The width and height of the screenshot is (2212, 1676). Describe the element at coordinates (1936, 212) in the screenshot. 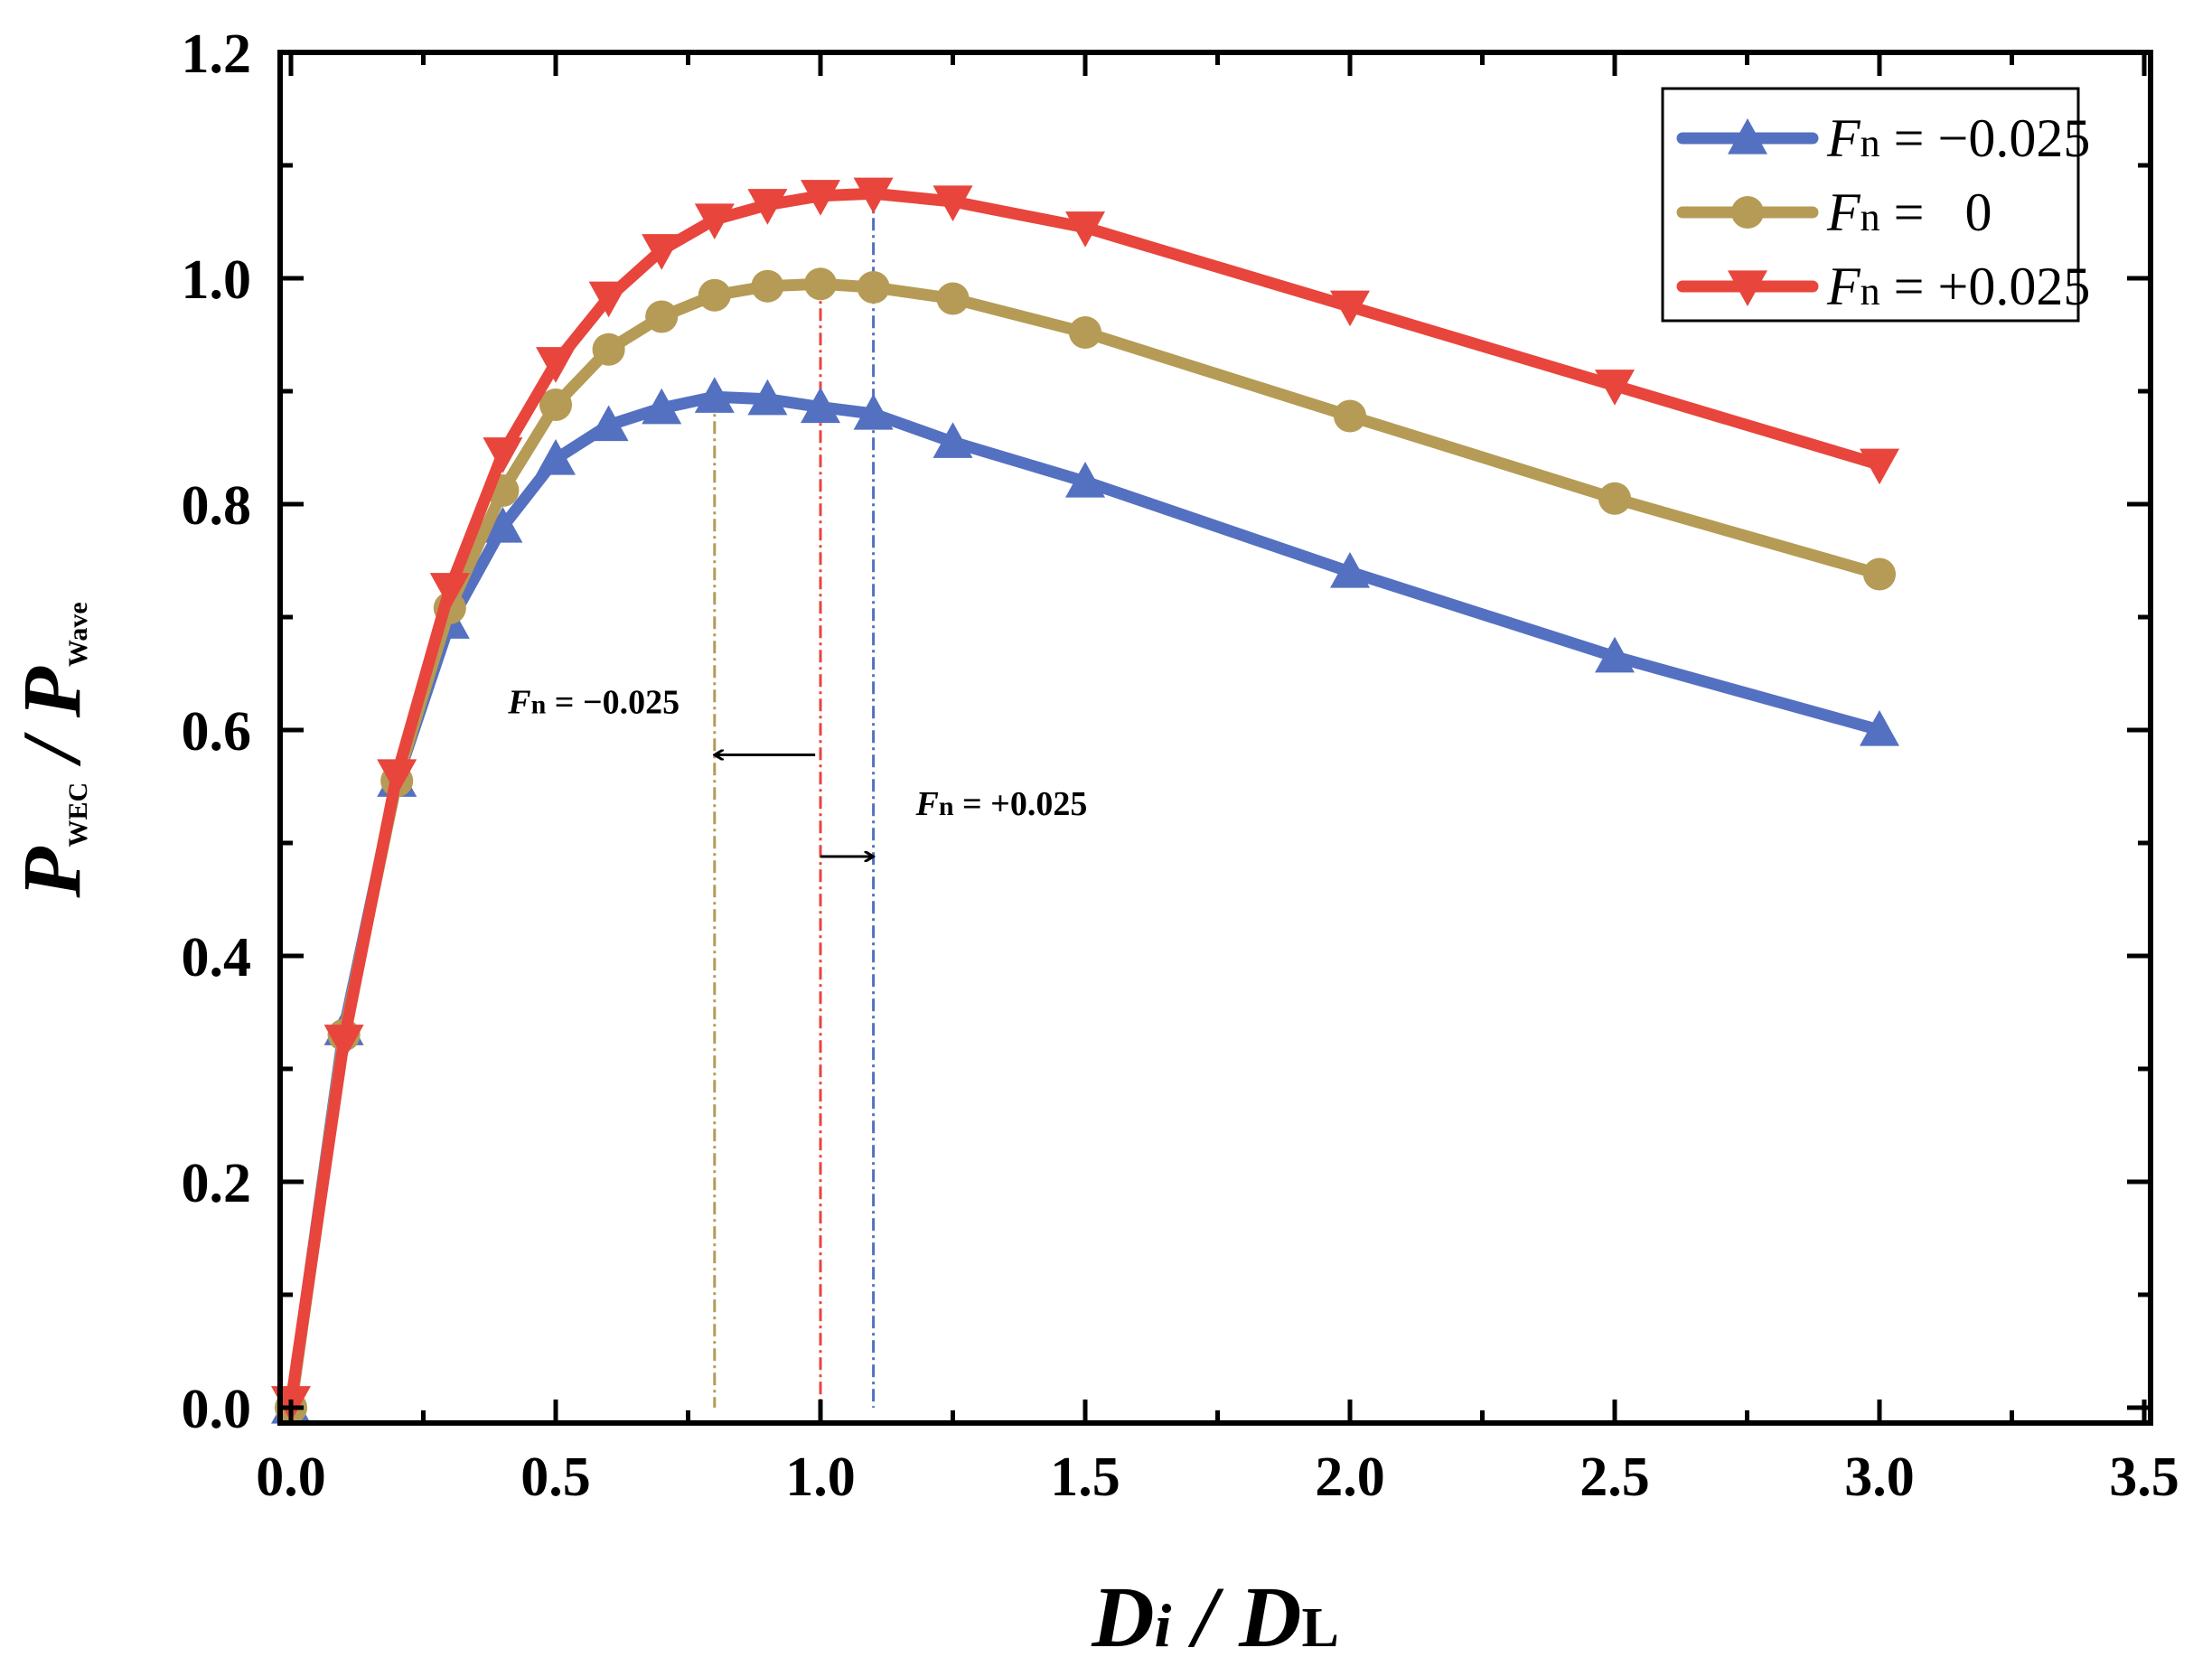

I see `legend-label-value: = 0` at that location.